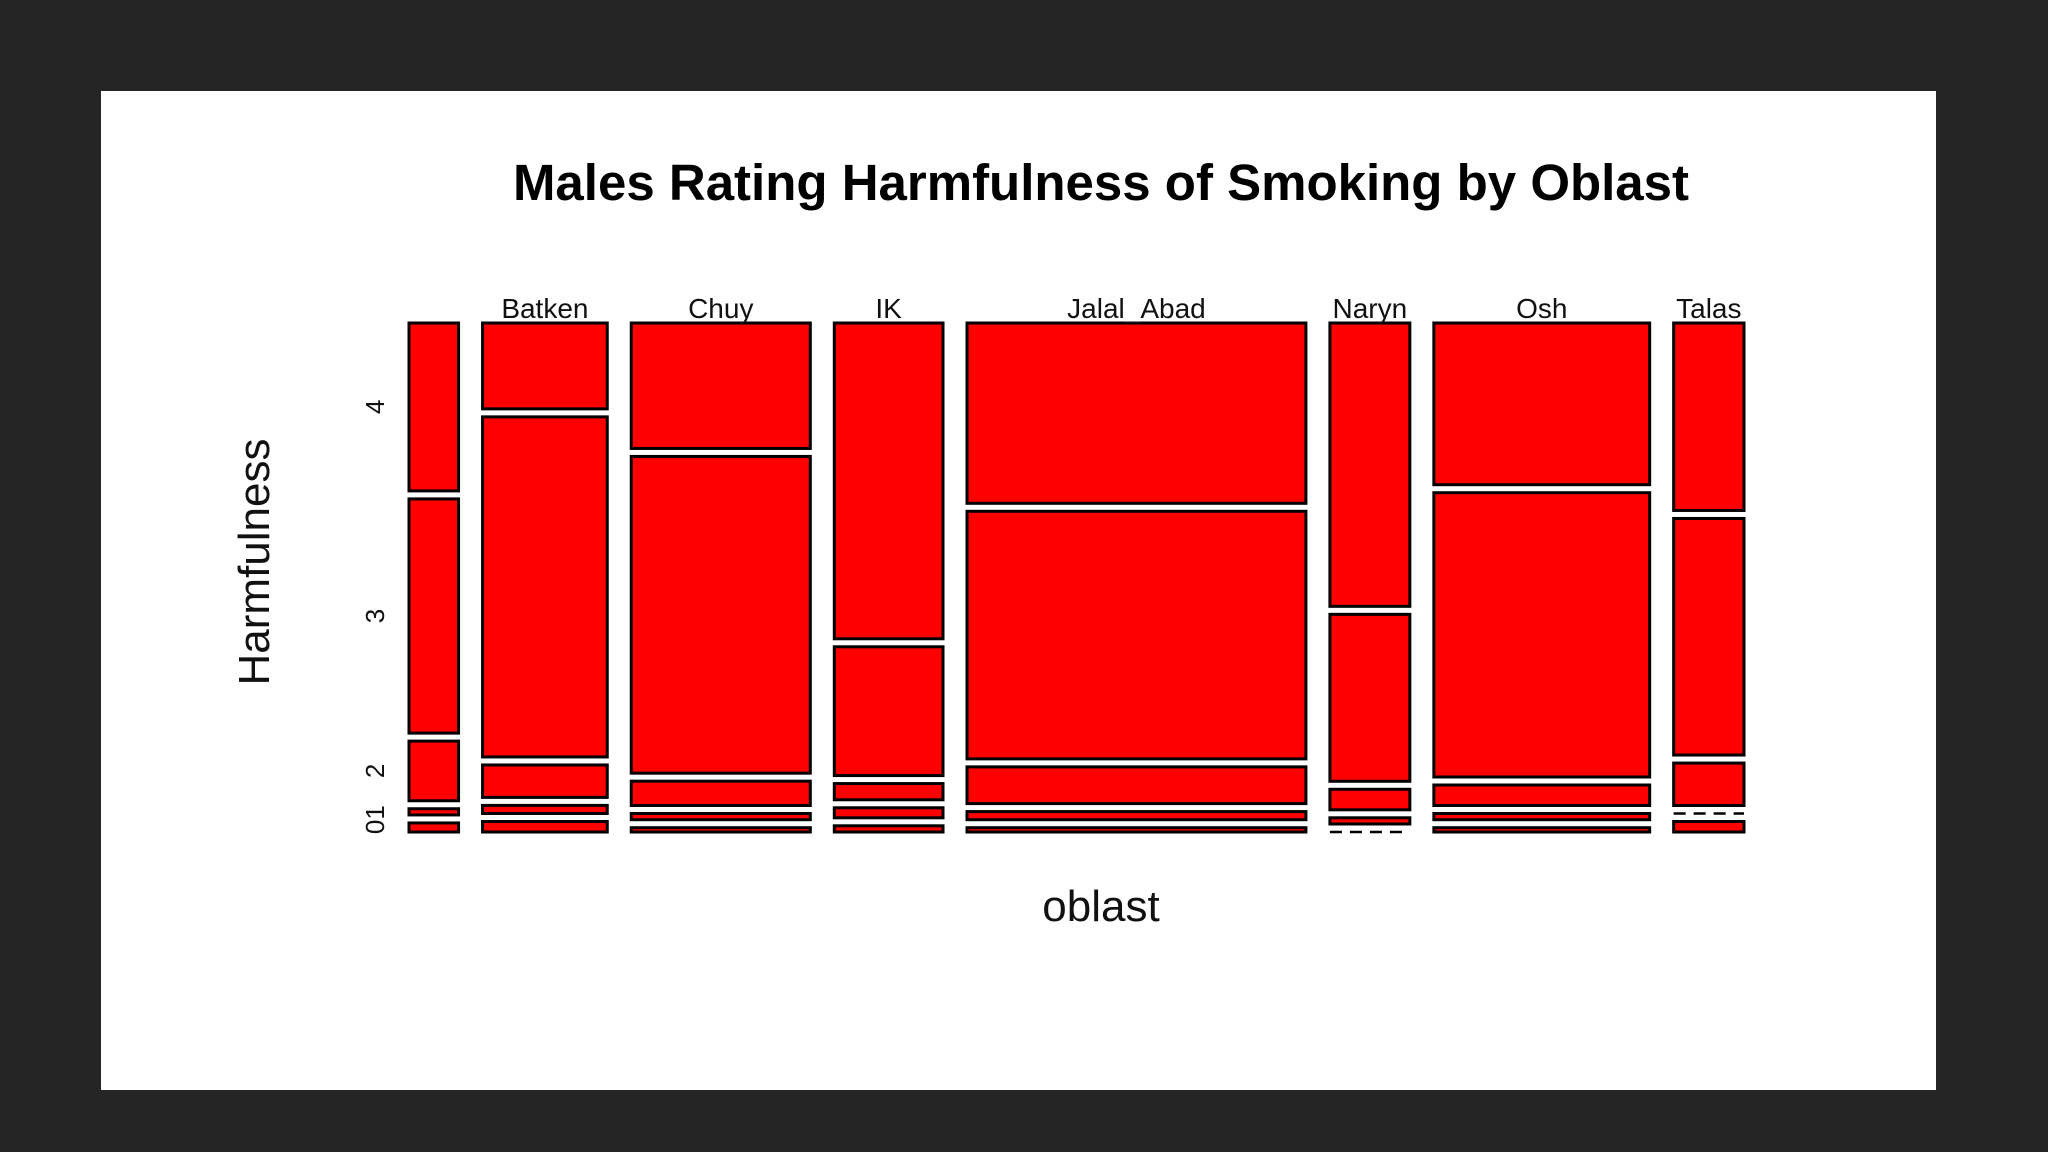 This screenshot has width=2048, height=1152. What do you see at coordinates (1136, 308) in the screenshot?
I see `column-label: Jalal_Abad` at bounding box center [1136, 308].